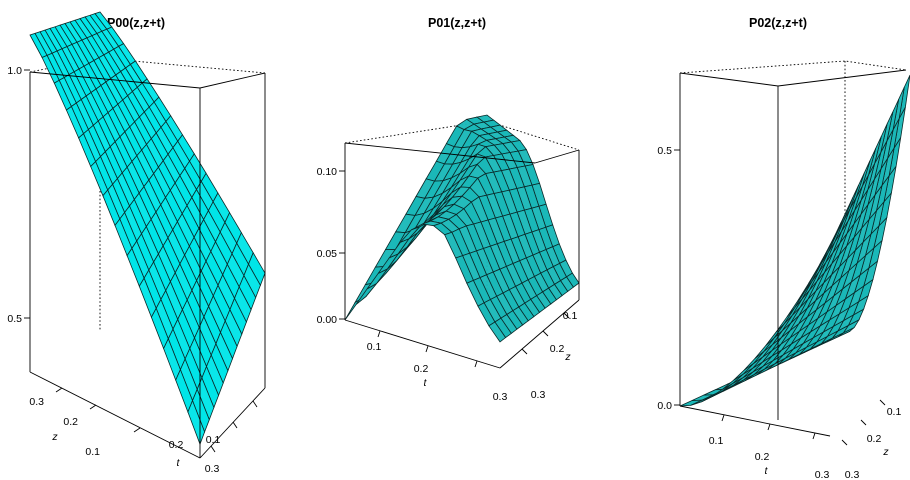 This screenshot has width=910, height=480. What do you see at coordinates (778, 23) in the screenshot?
I see `panel-title: P02(z,z+t)` at bounding box center [778, 23].